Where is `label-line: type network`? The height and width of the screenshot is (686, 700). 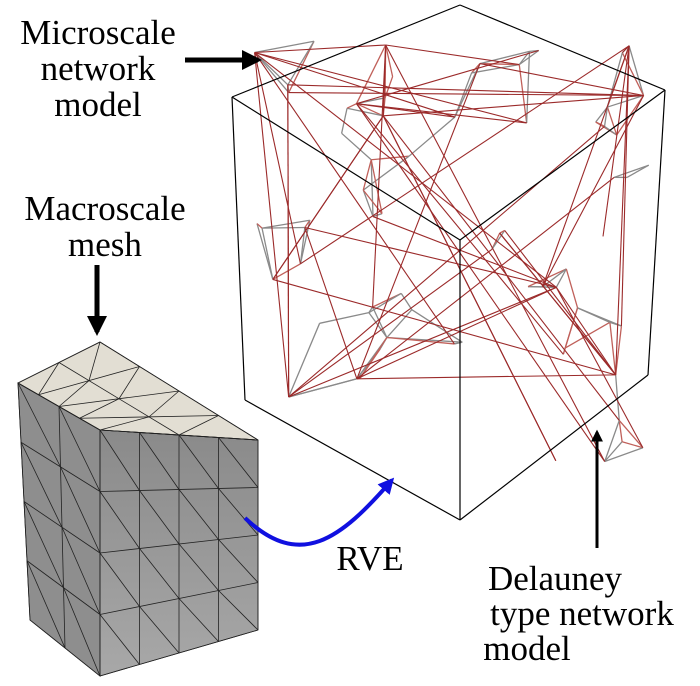
label-line: type network is located at coordinates (582, 613).